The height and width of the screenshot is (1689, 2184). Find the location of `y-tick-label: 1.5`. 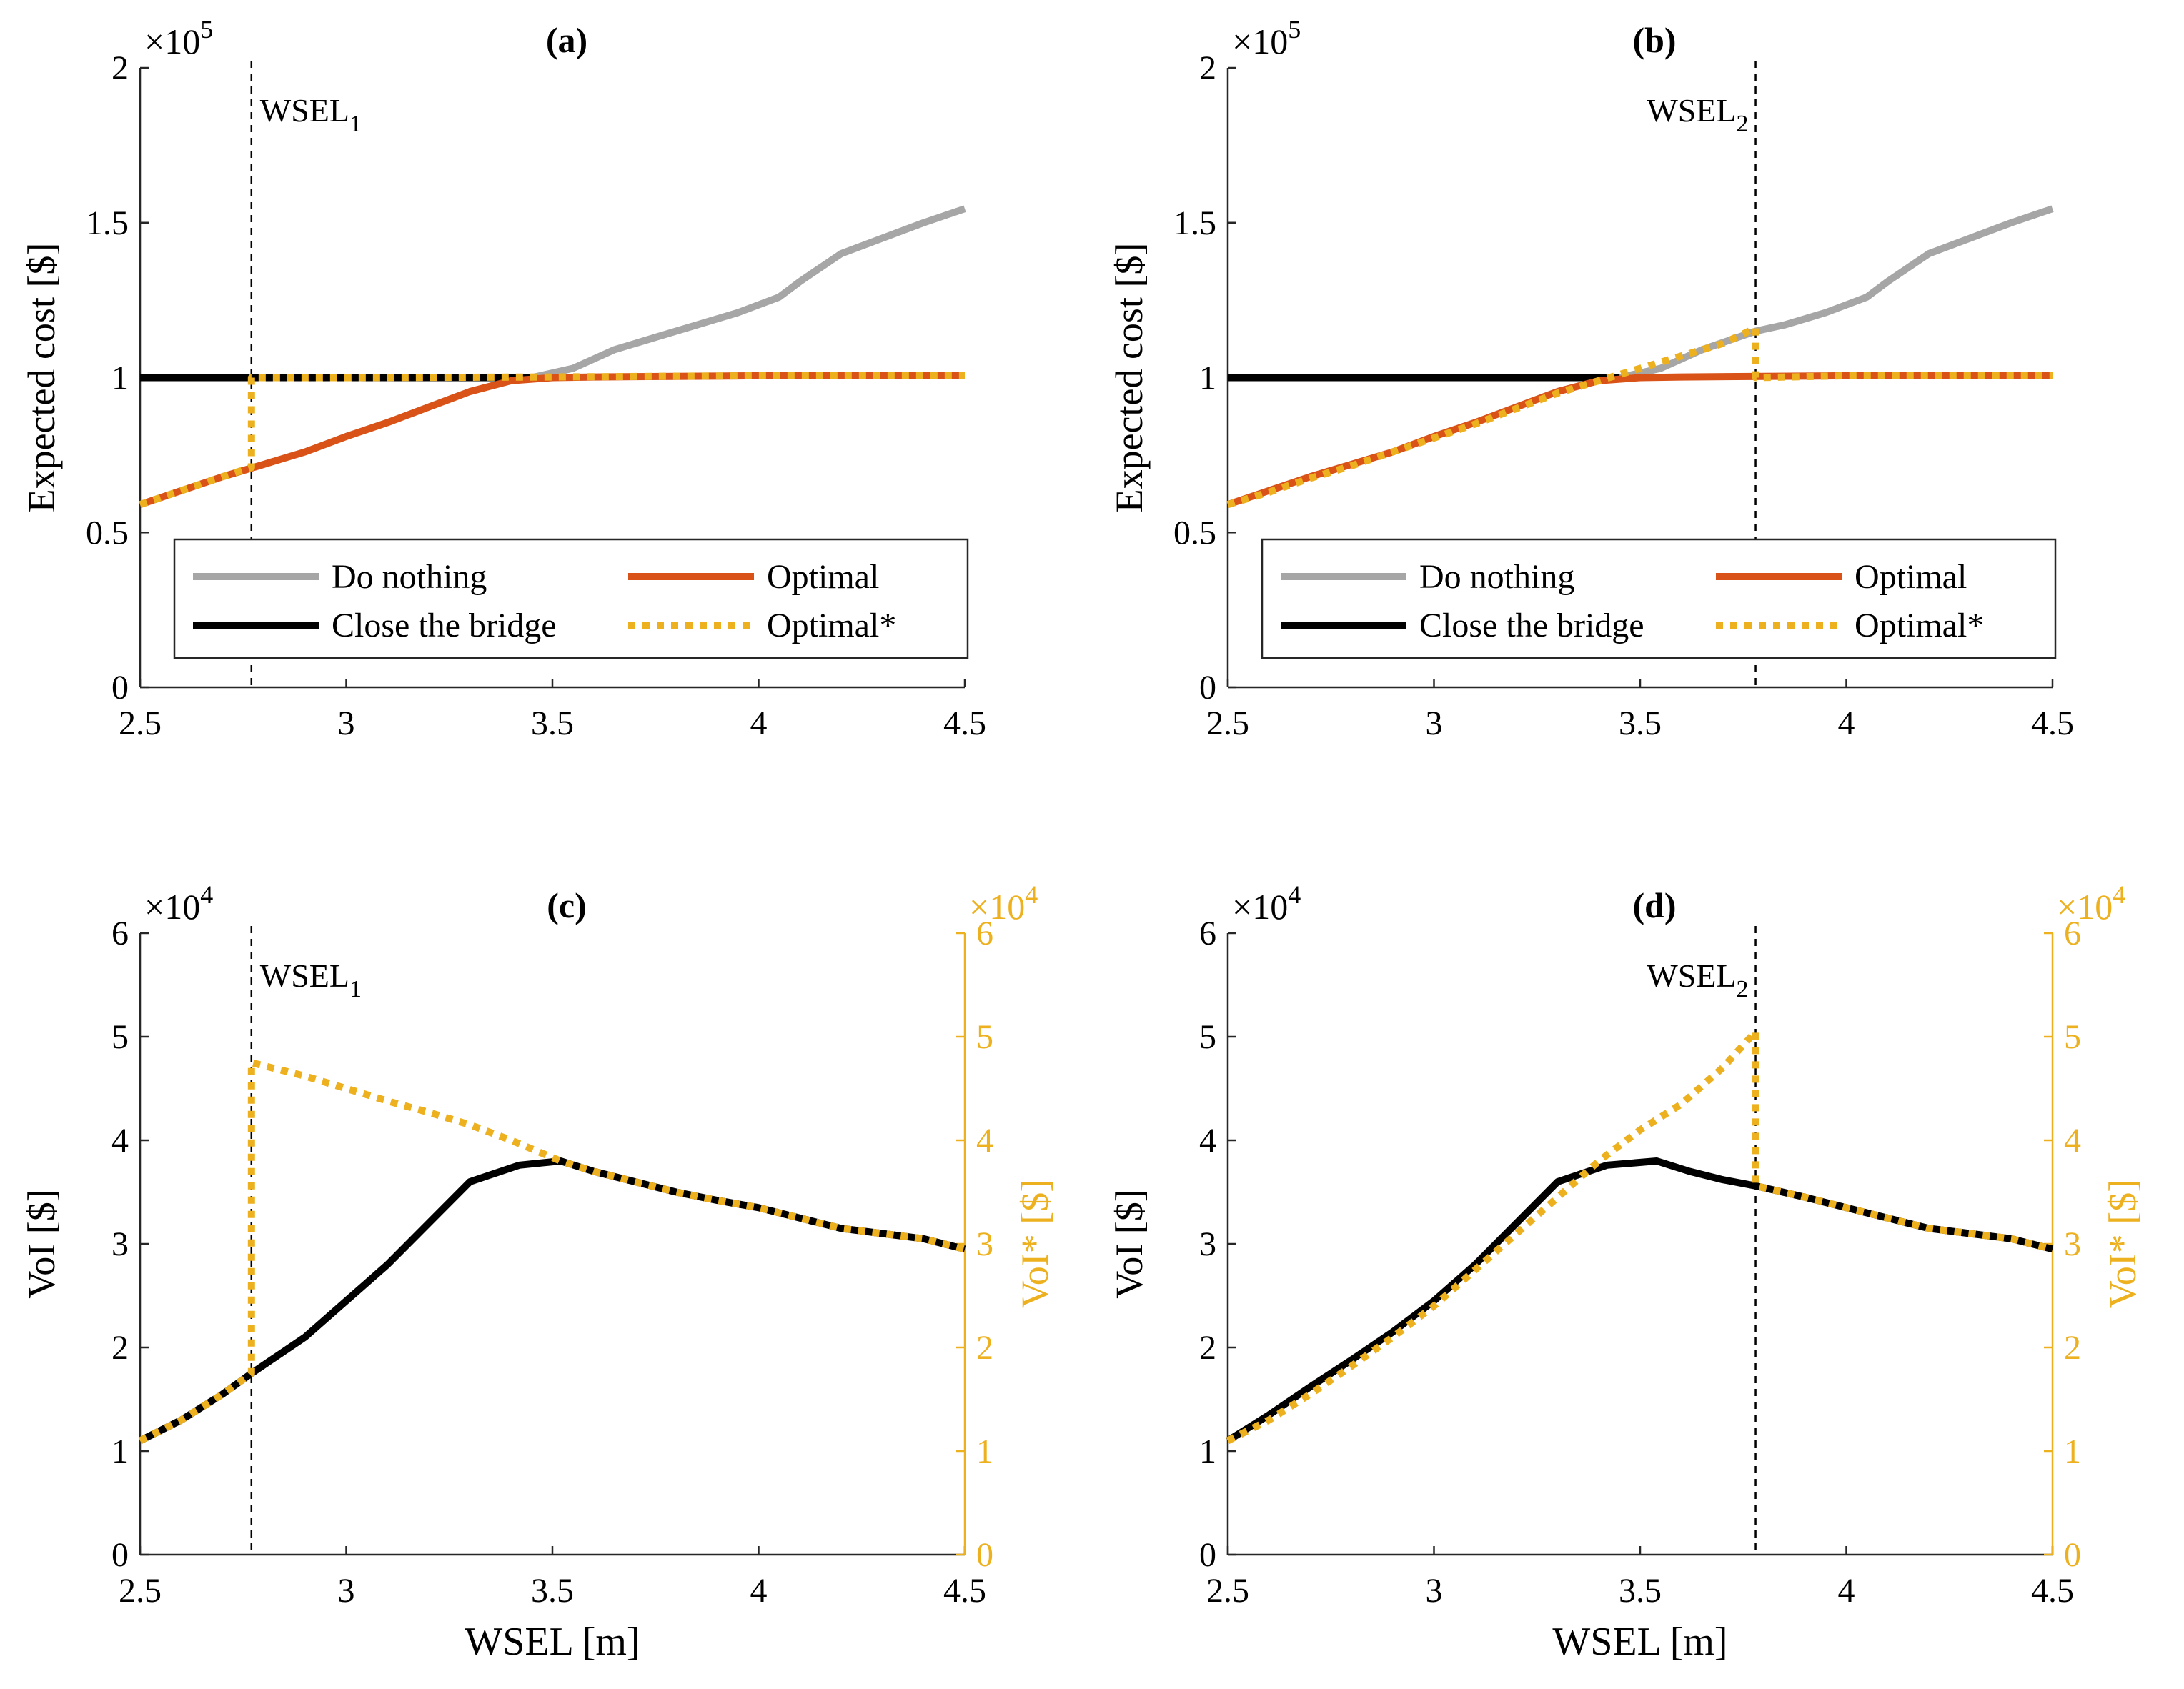

y-tick-label: 1.5 is located at coordinates (1194, 223).